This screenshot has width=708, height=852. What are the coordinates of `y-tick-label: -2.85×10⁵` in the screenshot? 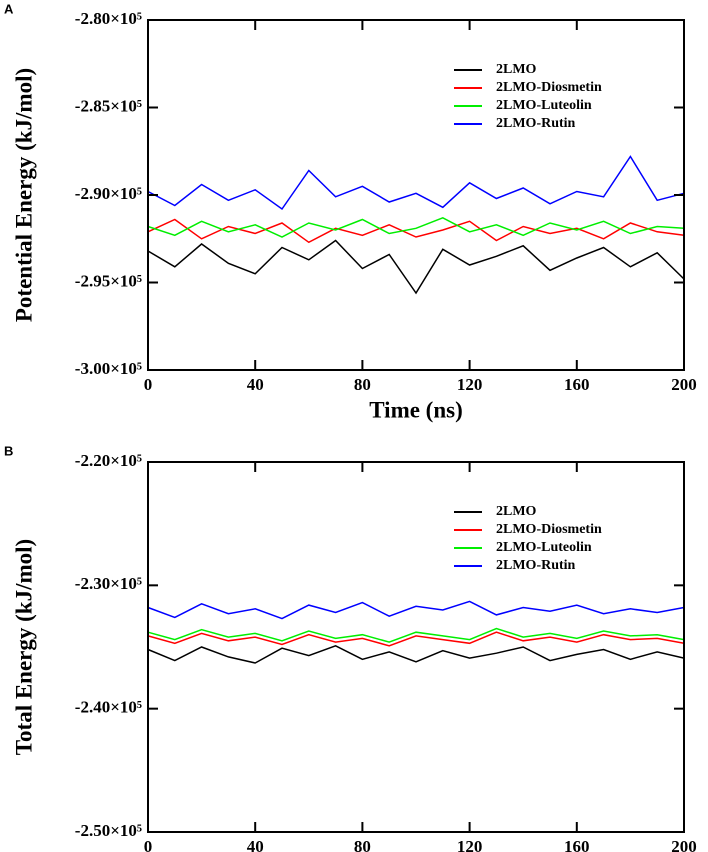 It's located at (108, 105).